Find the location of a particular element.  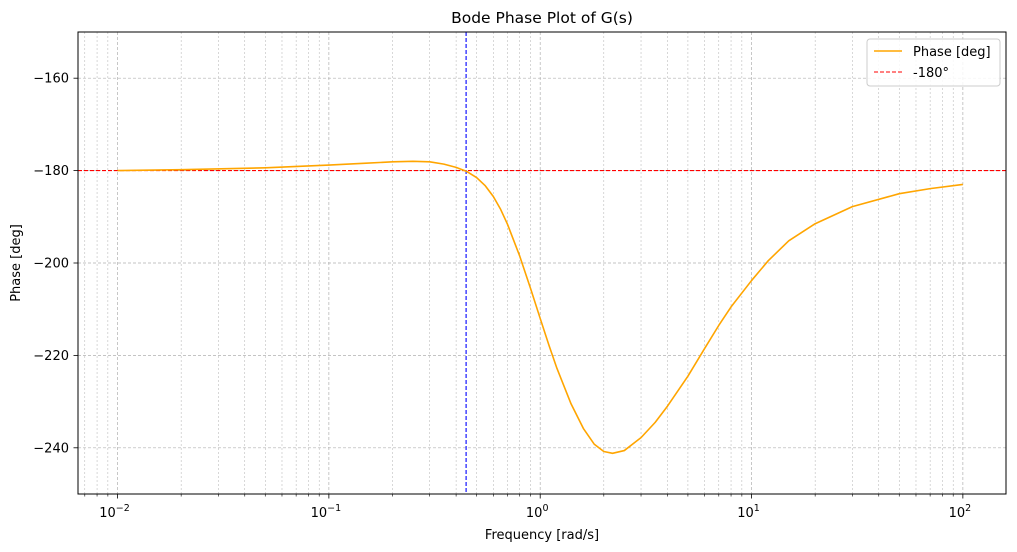

legend-label-phase: Phase [deg] is located at coordinates (952, 52).